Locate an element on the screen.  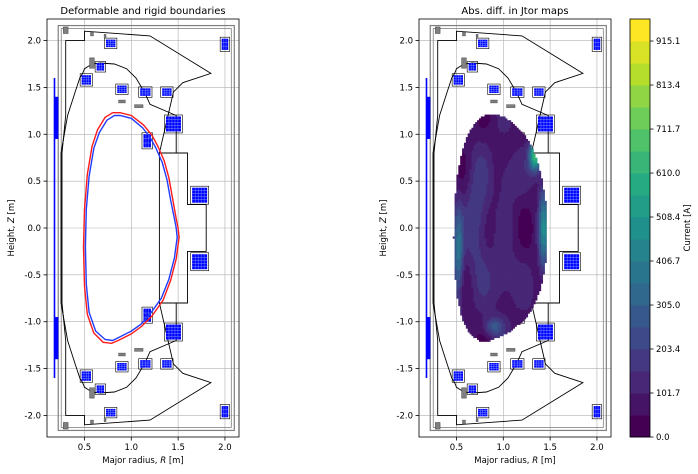
pf-coil is located at coordinates (472, 389).